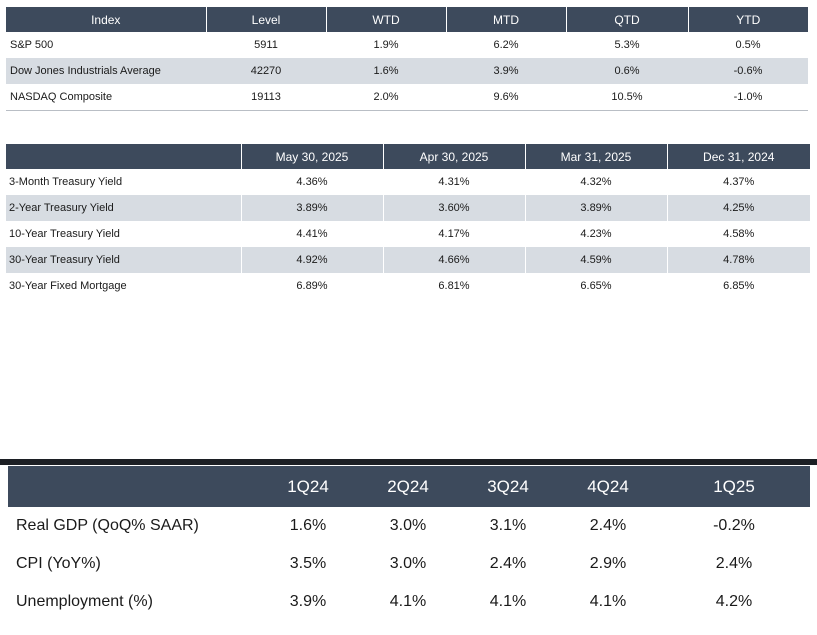 Image resolution: width=817 pixels, height=635 pixels. I want to click on ytd-cell: -0.6%, so click(748, 71).